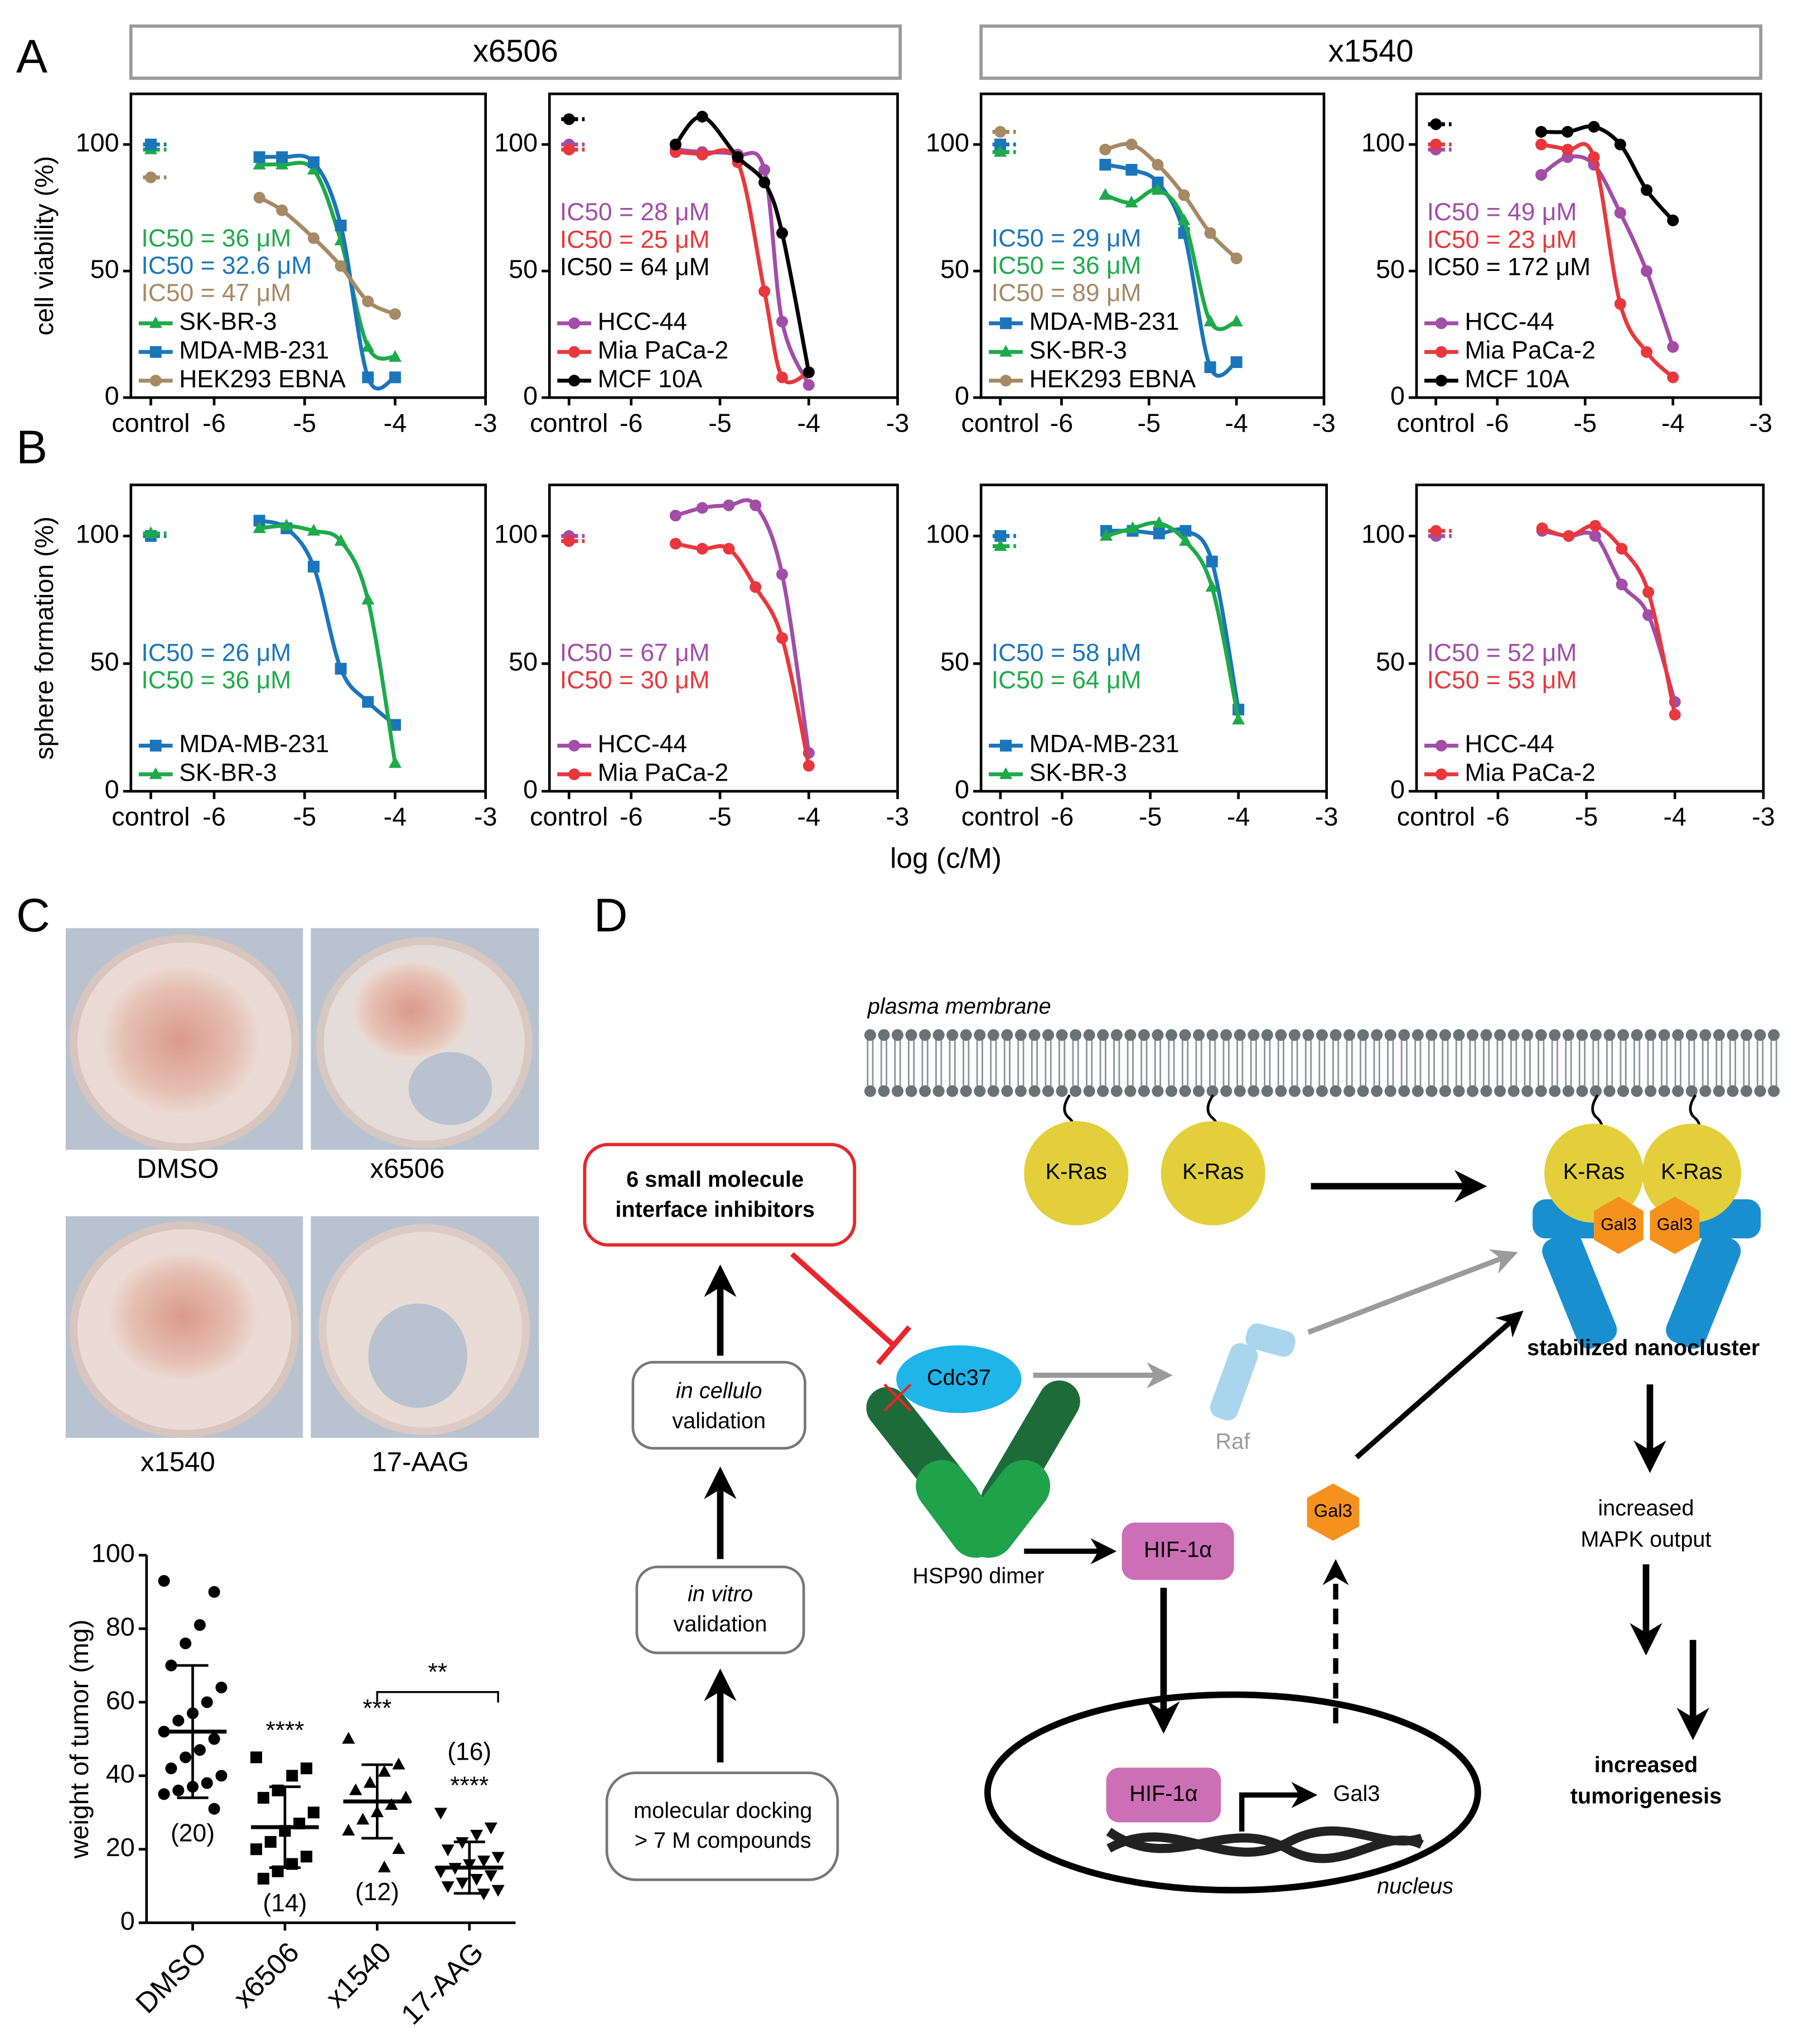 Image resolution: width=1803 pixels, height=2044 pixels. I want to click on ic50-label: IC50 = 29 μM, so click(1067, 239).